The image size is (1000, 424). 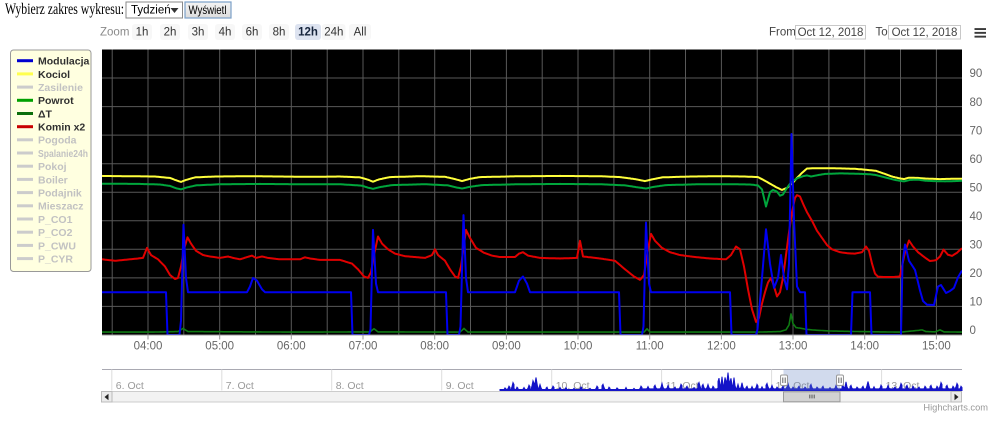 What do you see at coordinates (252, 33) in the screenshot?
I see `svg-text: 6h` at bounding box center [252, 33].